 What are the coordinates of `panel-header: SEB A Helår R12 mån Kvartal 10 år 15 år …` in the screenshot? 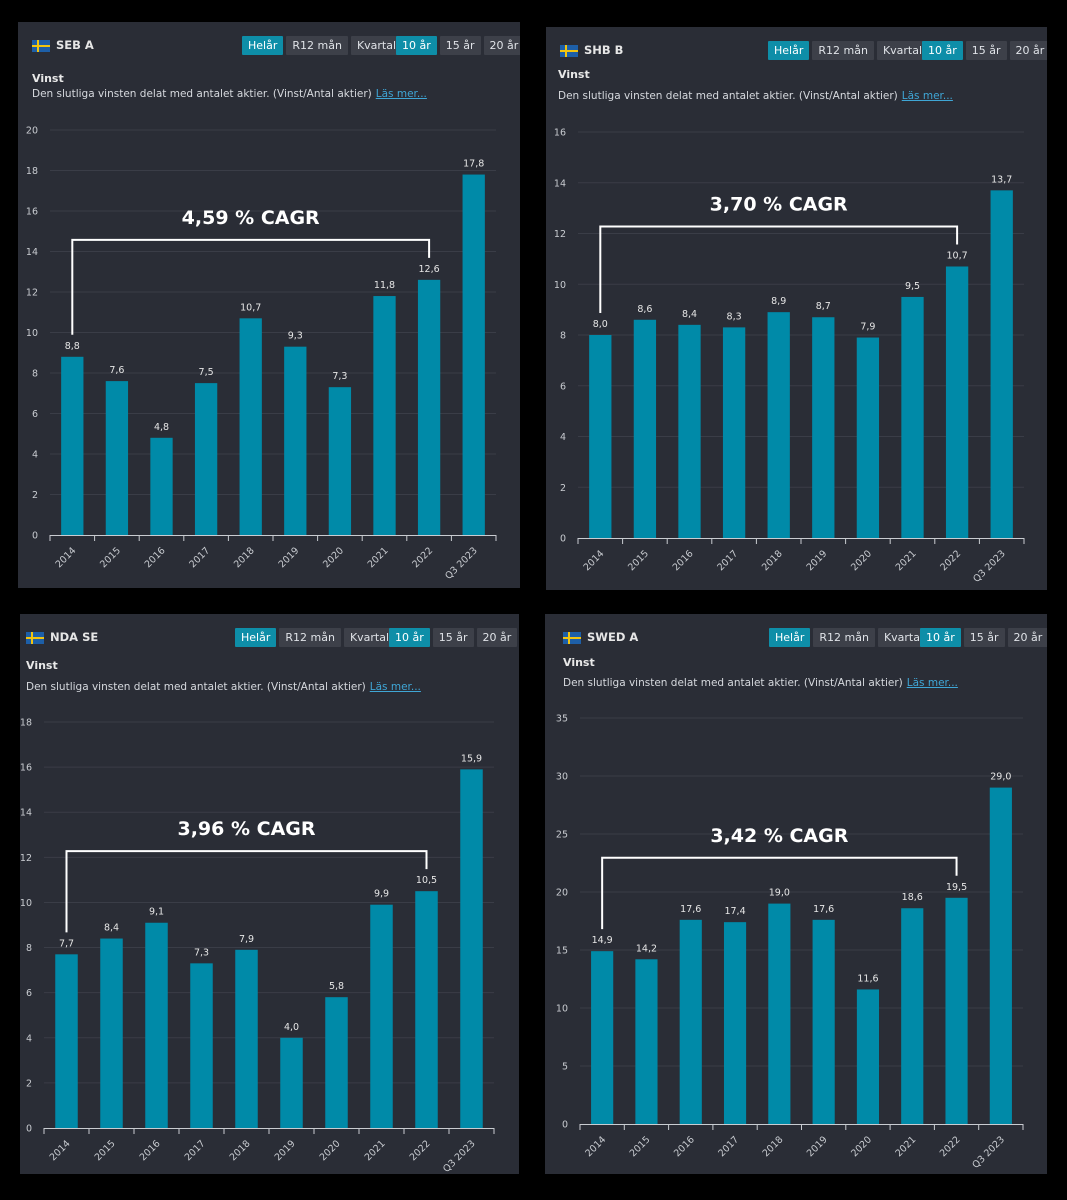 It's located at (276, 48).